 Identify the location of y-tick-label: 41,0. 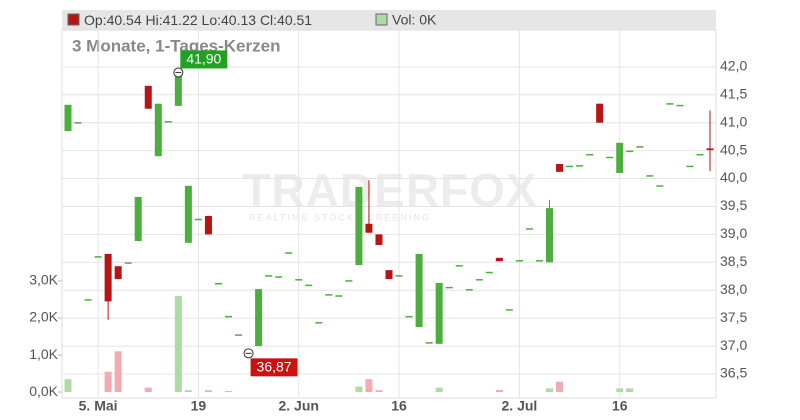
(733, 121).